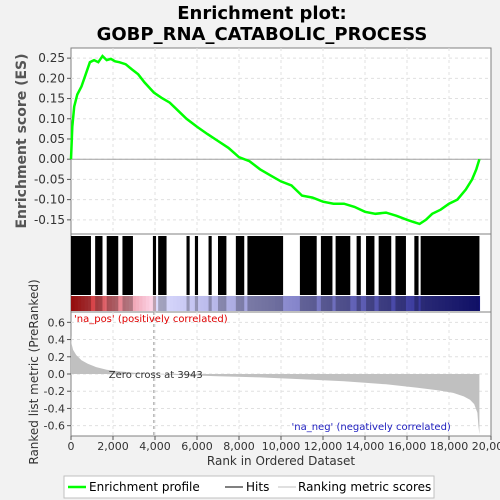  What do you see at coordinates (51, 159) in the screenshot?
I see `es-y-tick-label: 0.00` at bounding box center [51, 159].